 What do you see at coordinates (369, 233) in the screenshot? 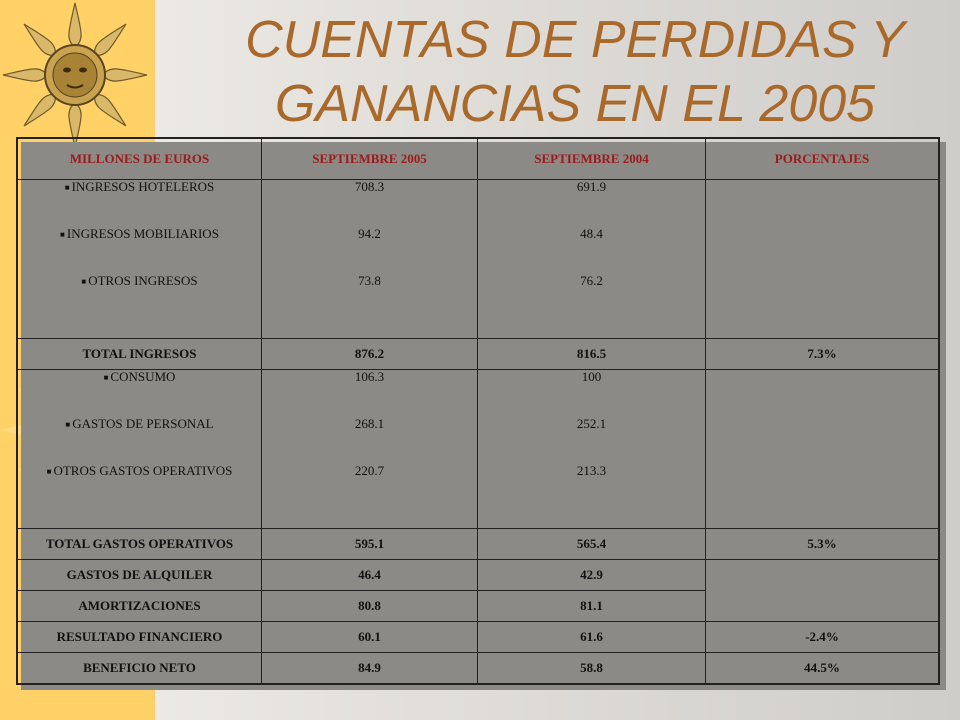
I see `cell-value: 94.2` at bounding box center [369, 233].